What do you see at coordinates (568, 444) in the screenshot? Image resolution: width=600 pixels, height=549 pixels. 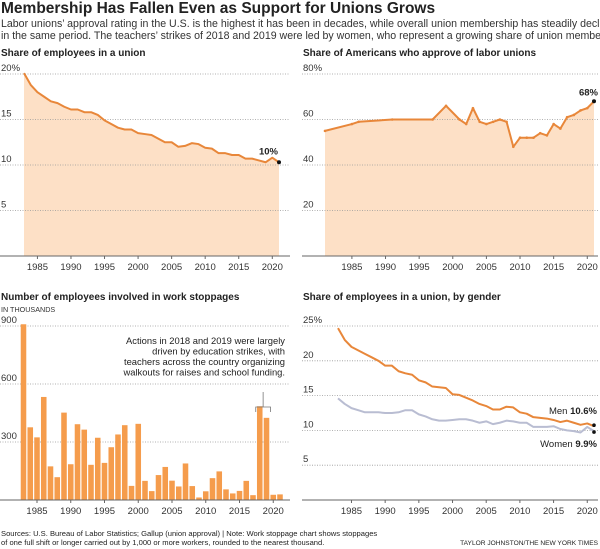 I see `legend-label-women: Women 9.9%` at bounding box center [568, 444].